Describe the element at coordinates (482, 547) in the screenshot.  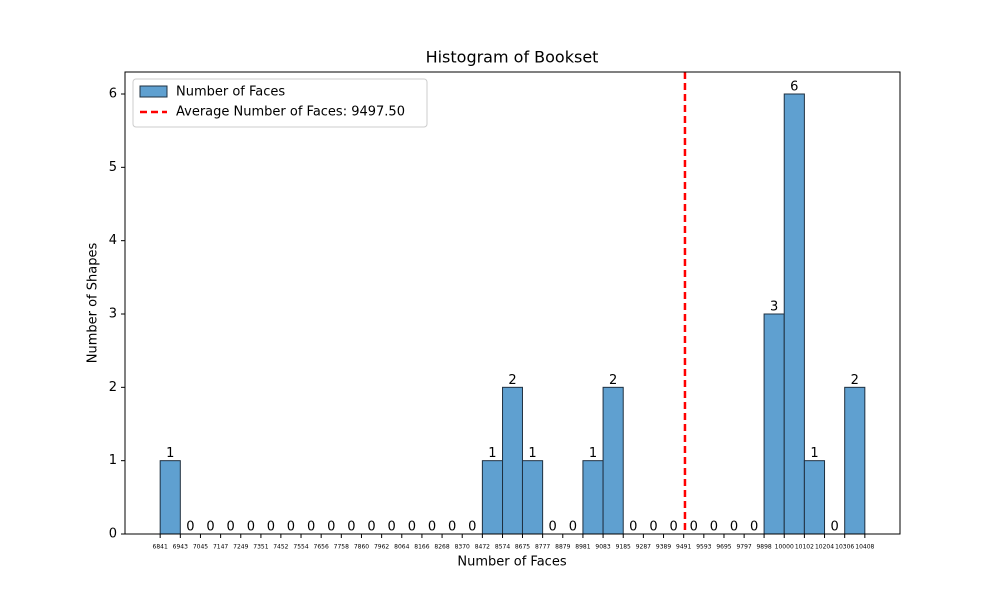
I see `x-tick-label: 8472` at that location.